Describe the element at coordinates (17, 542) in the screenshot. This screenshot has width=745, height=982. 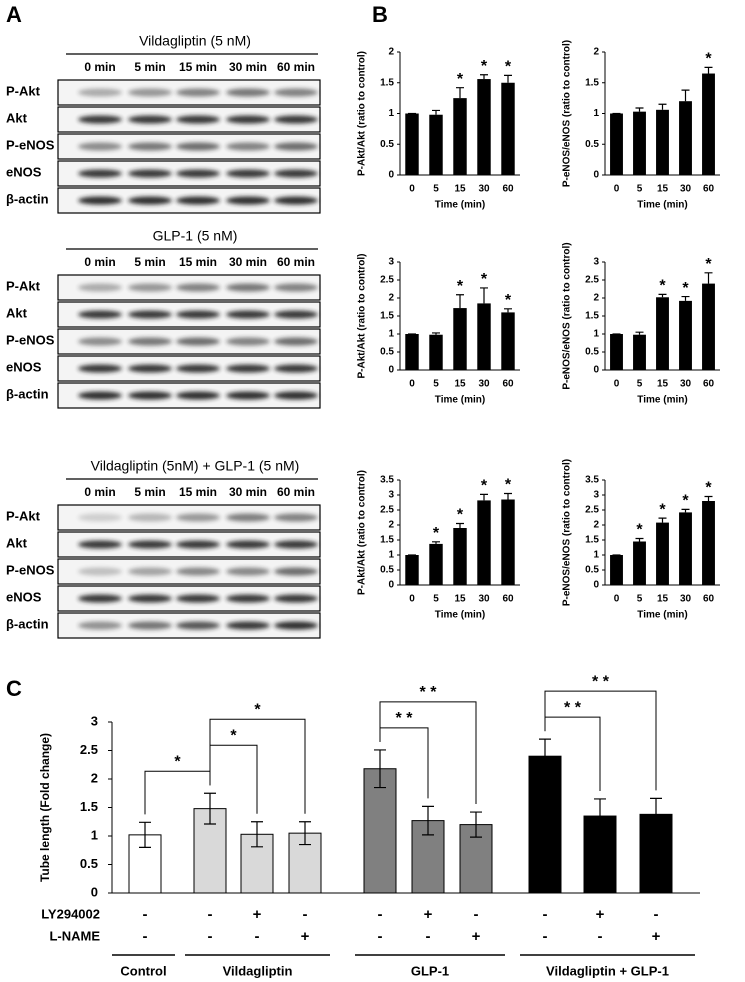
I see `row-label: Akt` at that location.